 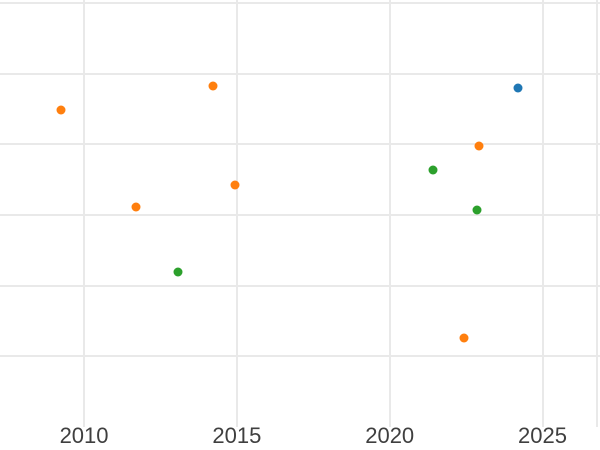 What do you see at coordinates (596, 213) in the screenshot?
I see `plot-right-border` at bounding box center [596, 213].